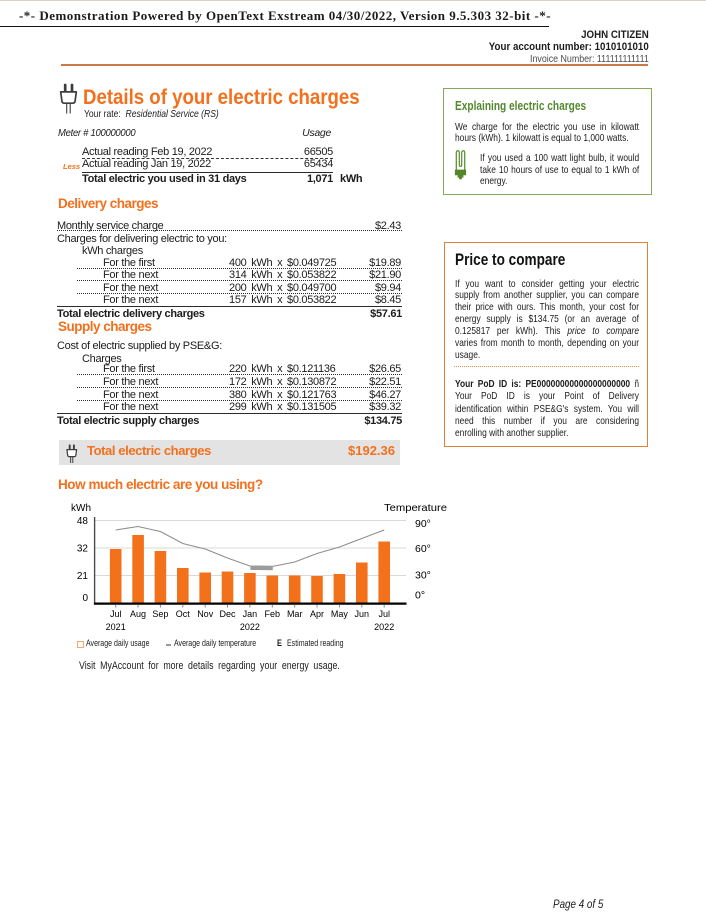 This screenshot has width=706, height=914. I want to click on svg-text: 2021, so click(116, 627).